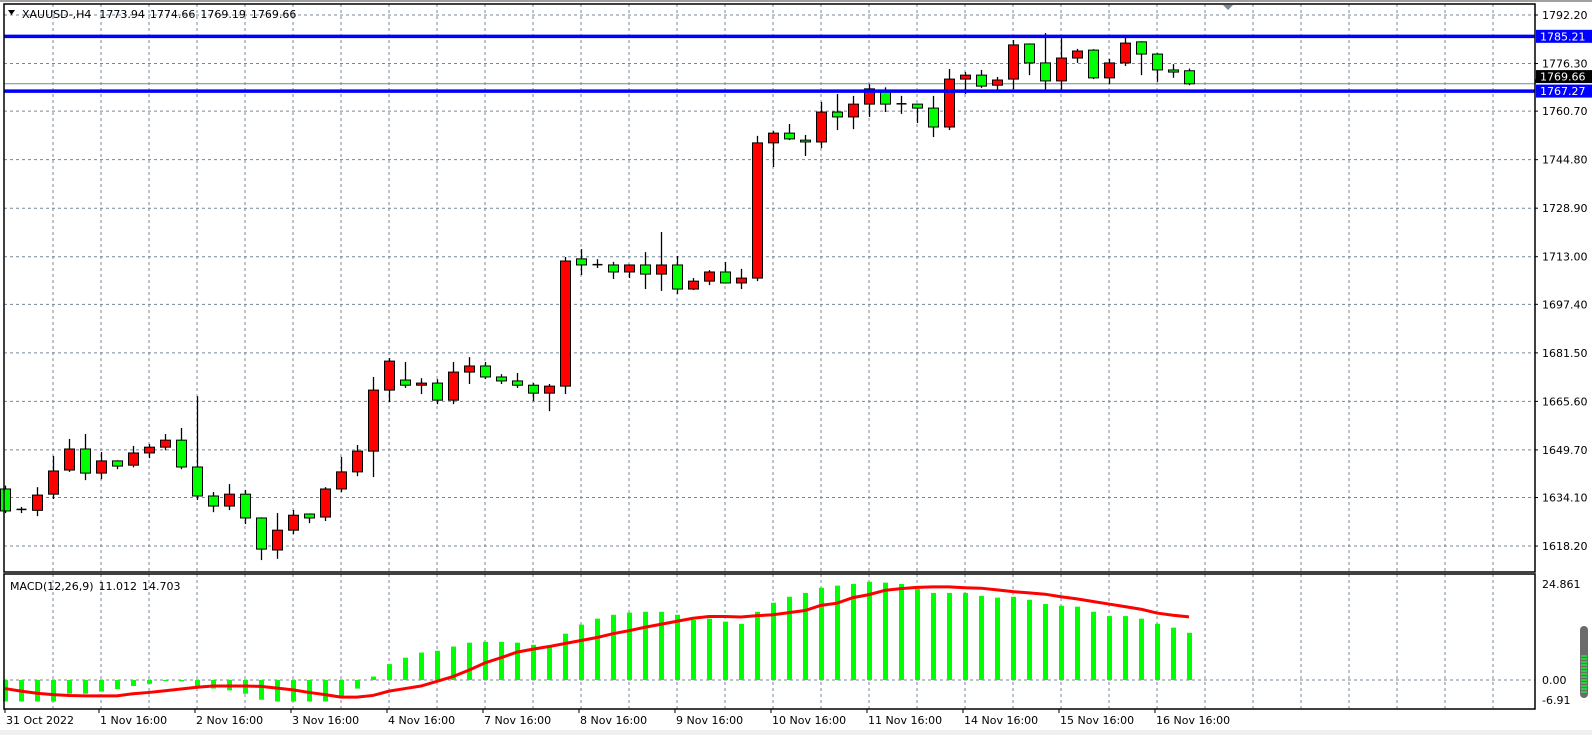 The width and height of the screenshot is (1592, 735). Describe the element at coordinates (1565, 546) in the screenshot. I see `price-axis-label: 1618.20` at that location.